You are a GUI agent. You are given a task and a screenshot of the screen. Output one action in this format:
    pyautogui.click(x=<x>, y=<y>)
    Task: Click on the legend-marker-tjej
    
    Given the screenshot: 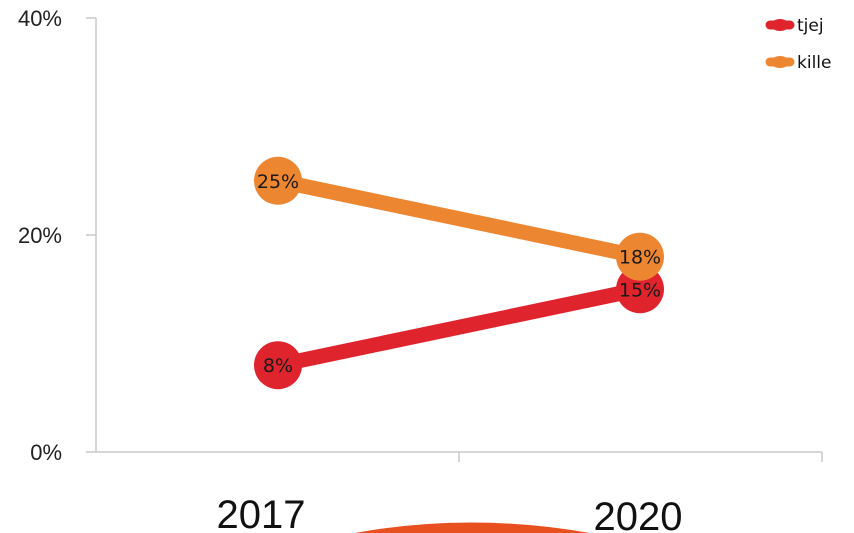 What is the action you would take?
    pyautogui.click(x=780, y=25)
    